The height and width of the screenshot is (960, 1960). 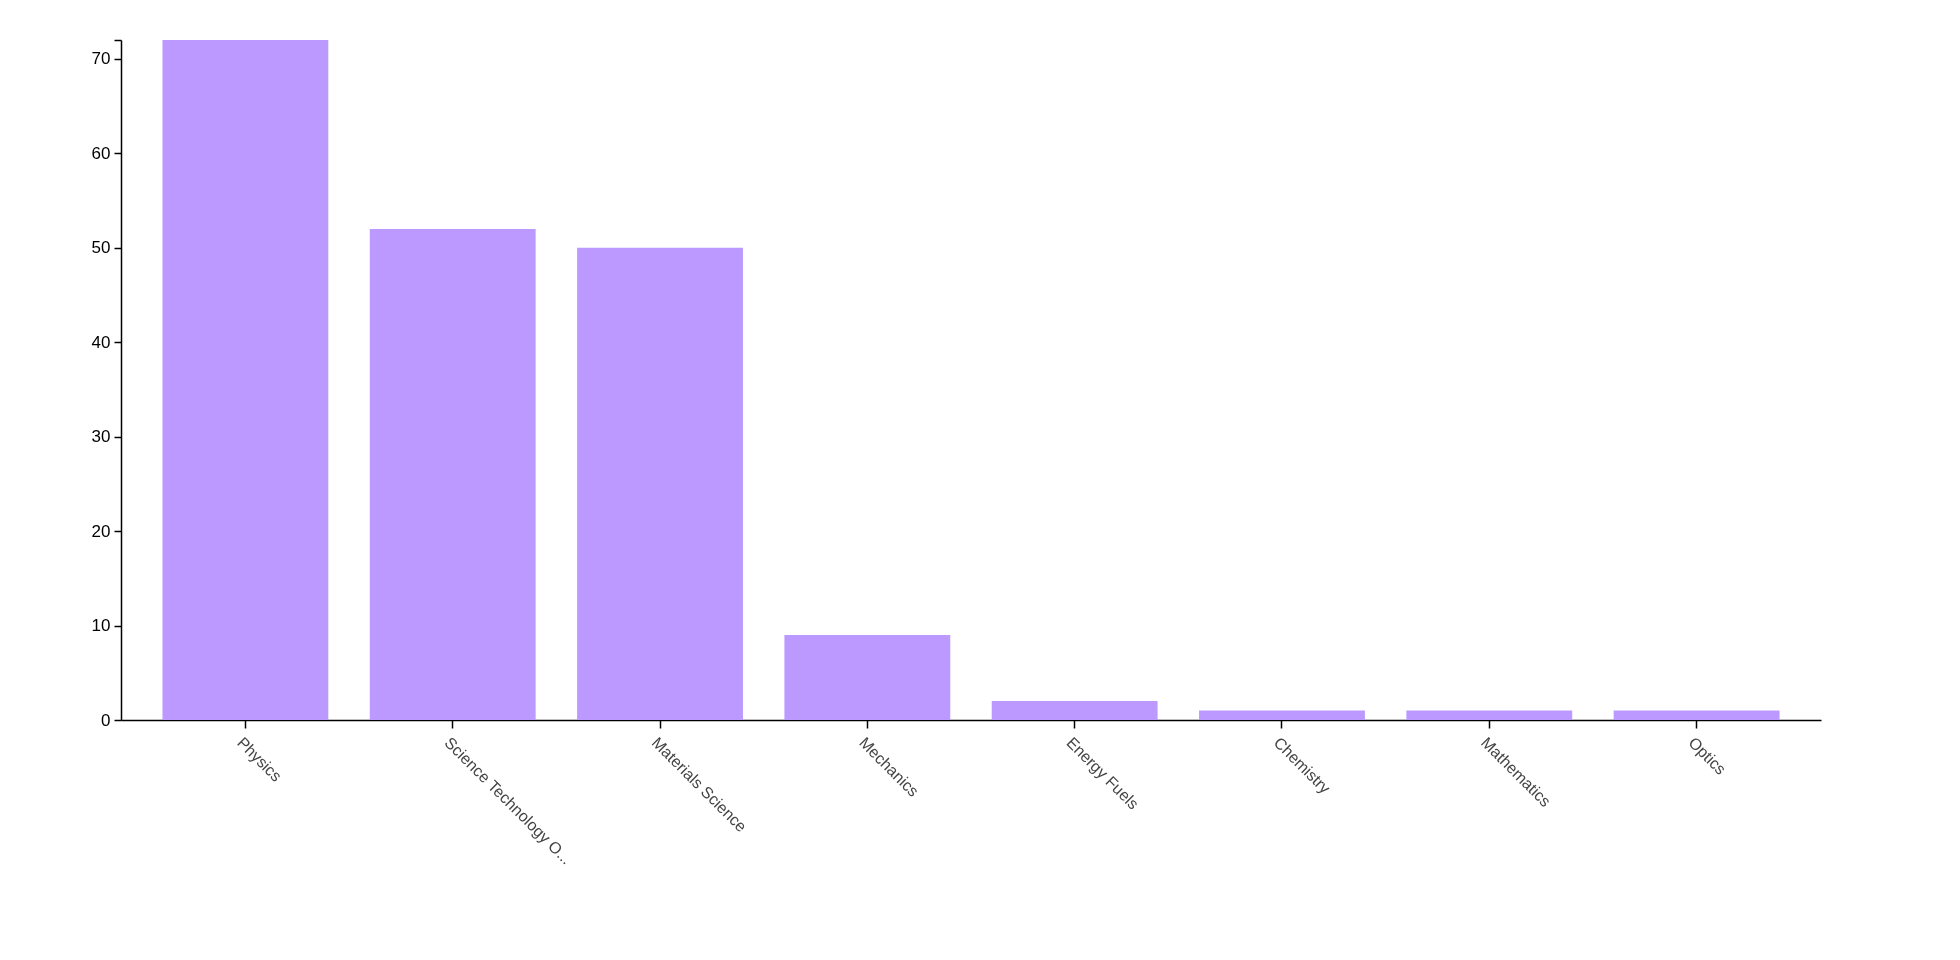 I want to click on y-tick-label: 30, so click(x=101, y=437).